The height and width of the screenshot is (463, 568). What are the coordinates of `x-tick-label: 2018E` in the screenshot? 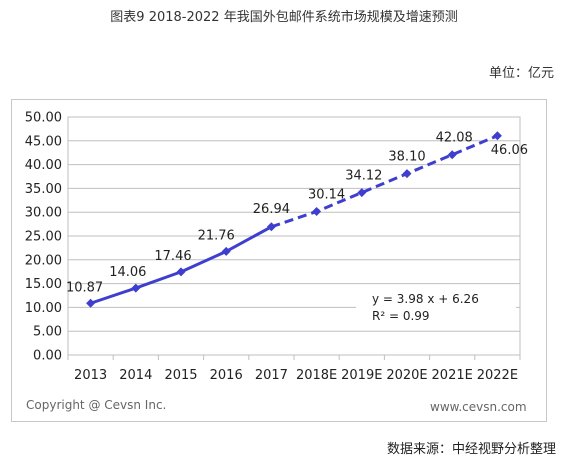 It's located at (316, 375).